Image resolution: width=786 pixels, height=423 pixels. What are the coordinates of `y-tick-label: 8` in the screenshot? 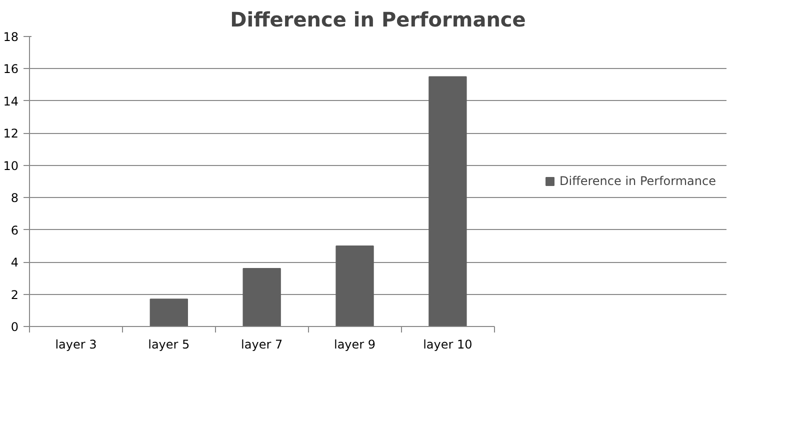 It's located at (14, 198).